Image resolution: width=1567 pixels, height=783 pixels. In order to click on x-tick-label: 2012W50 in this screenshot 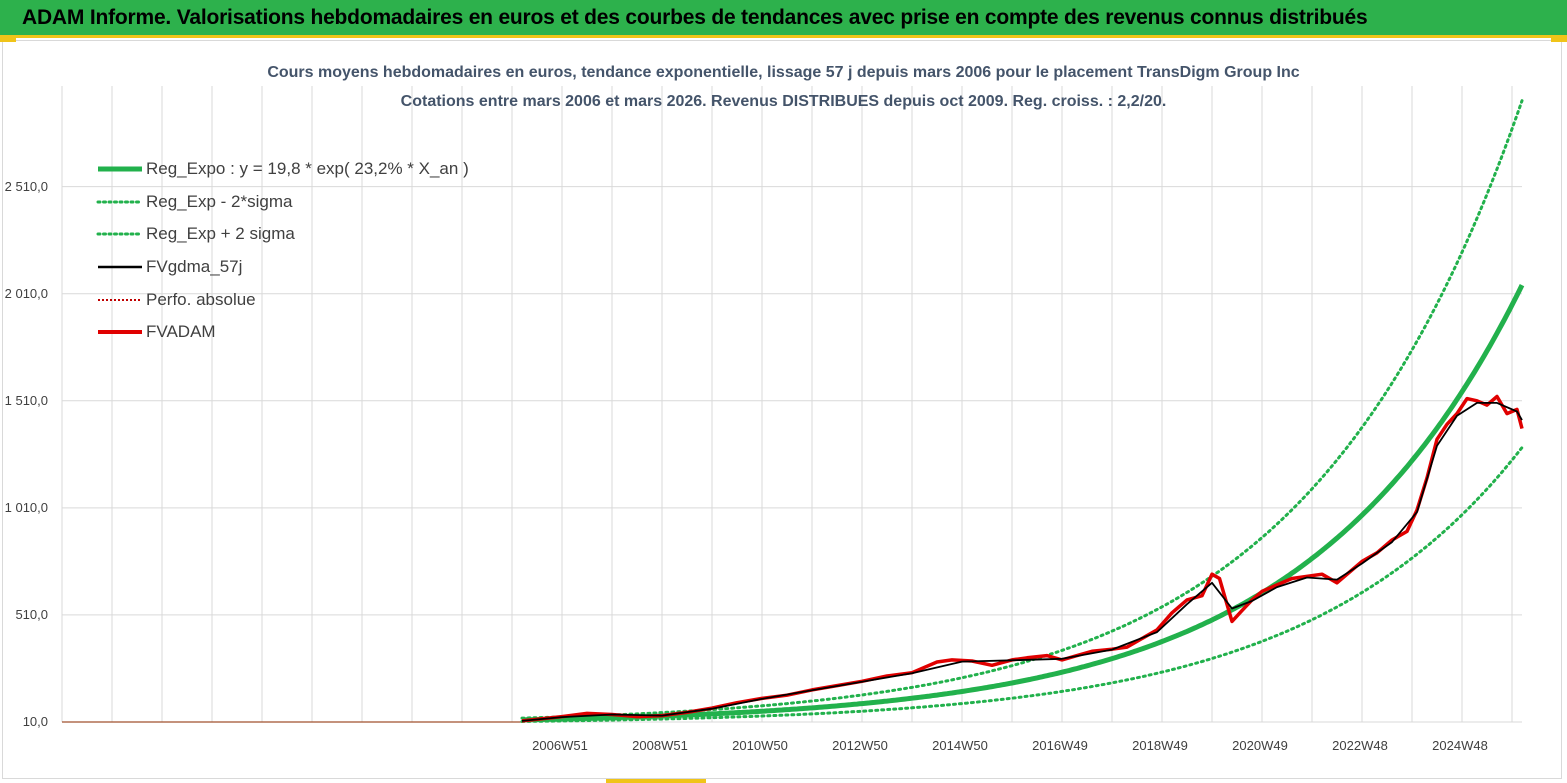, I will do `click(860, 745)`.